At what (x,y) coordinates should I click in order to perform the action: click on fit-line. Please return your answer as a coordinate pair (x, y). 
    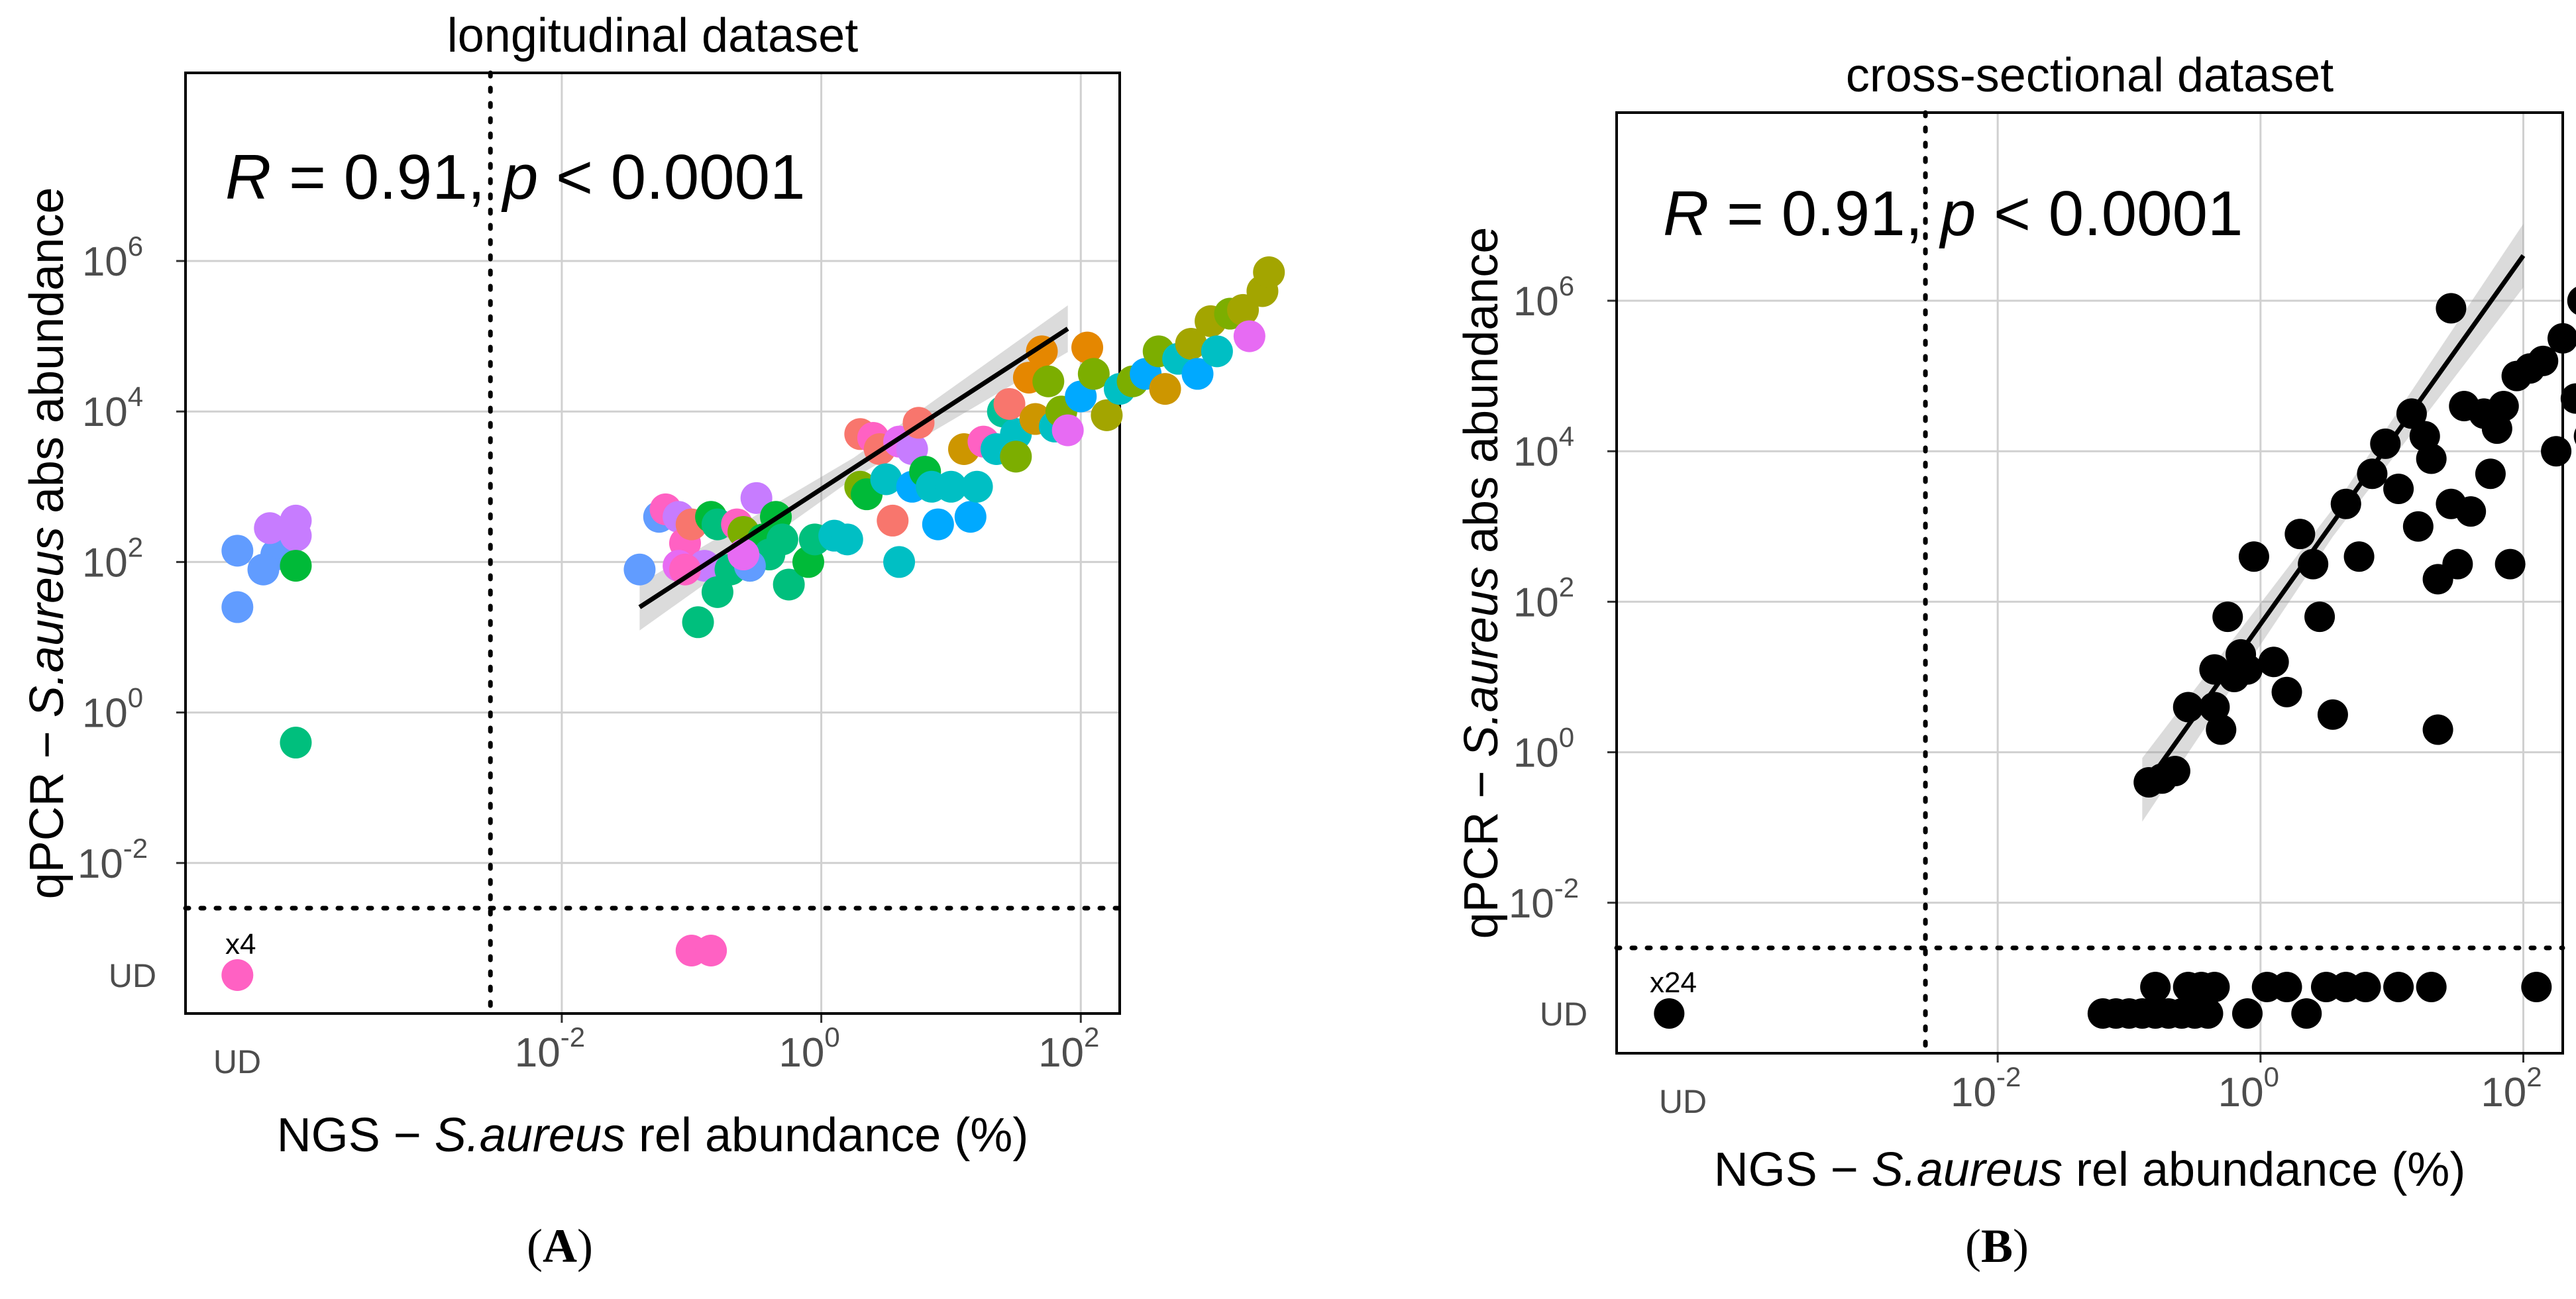
    Looking at the image, I should click on (854, 468).